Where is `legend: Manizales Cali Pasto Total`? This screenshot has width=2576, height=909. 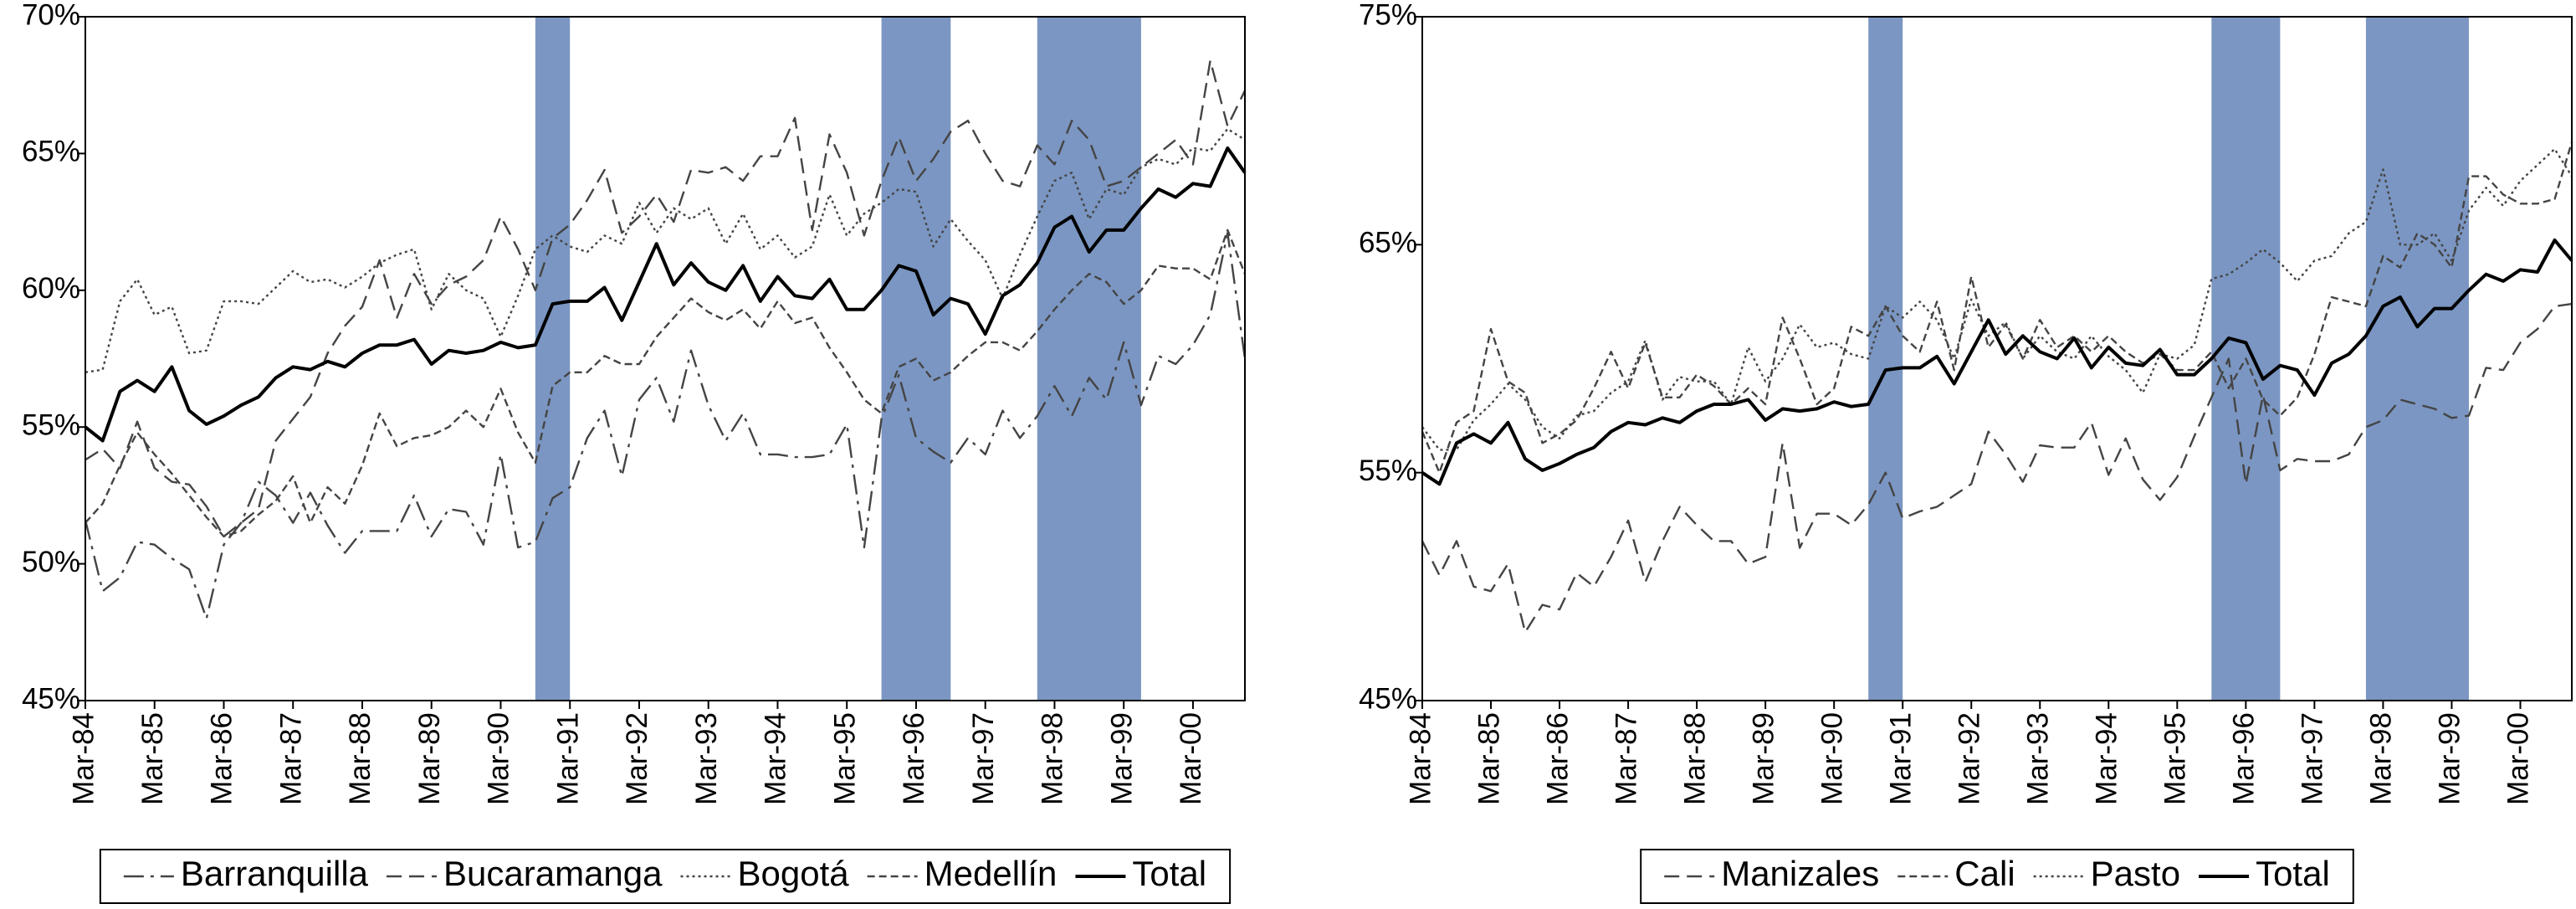
legend: Manizales Cali Pasto Total is located at coordinates (1997, 873).